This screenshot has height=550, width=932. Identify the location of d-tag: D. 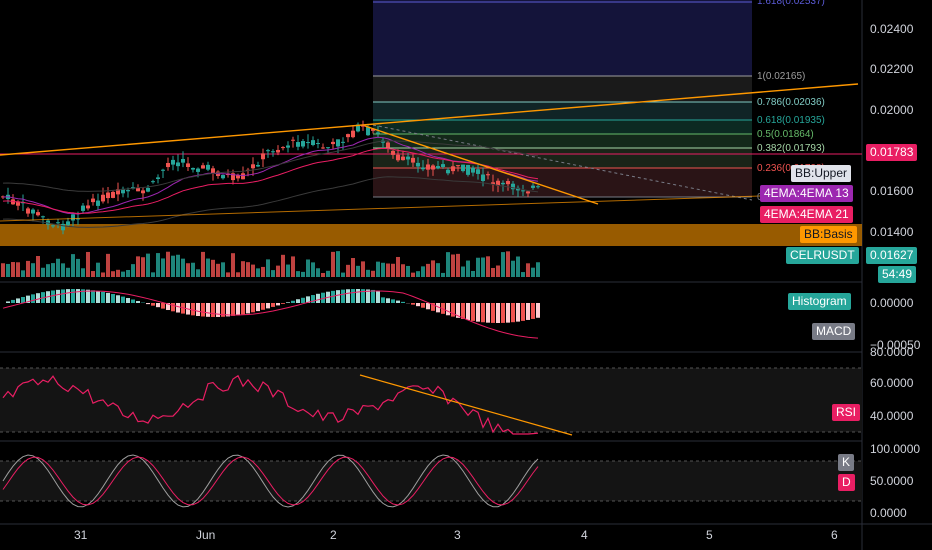
(846, 482).